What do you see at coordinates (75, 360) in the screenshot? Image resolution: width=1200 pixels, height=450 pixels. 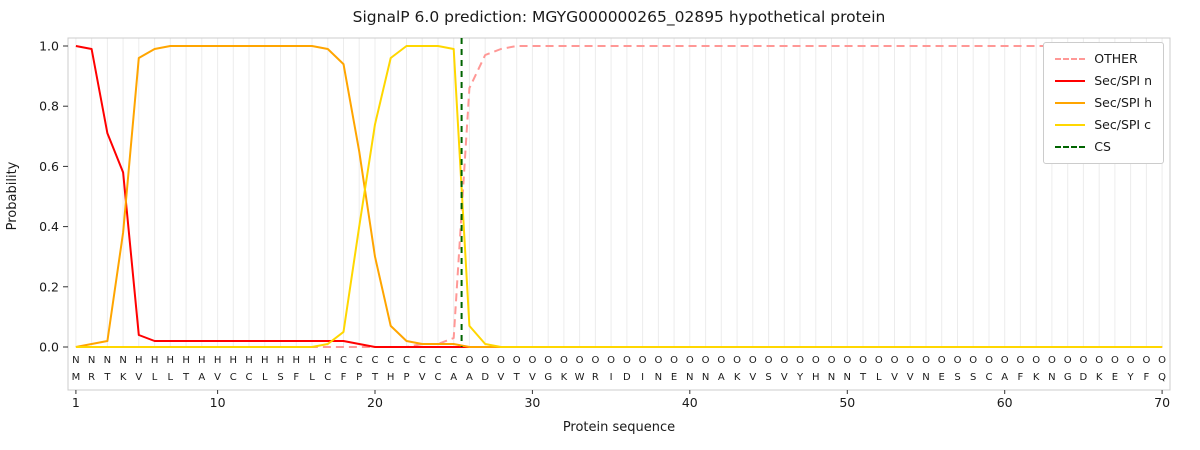 I see `region-label: N` at bounding box center [75, 360].